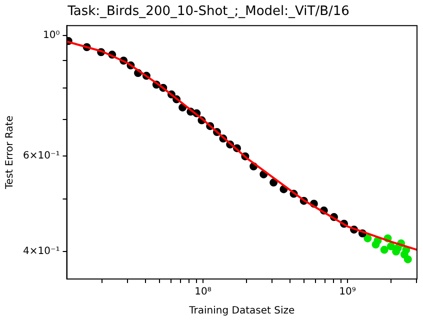 The image size is (423, 321). Describe the element at coordinates (347, 292) in the screenshot. I see `x-tick-label: 10⁹` at that location.